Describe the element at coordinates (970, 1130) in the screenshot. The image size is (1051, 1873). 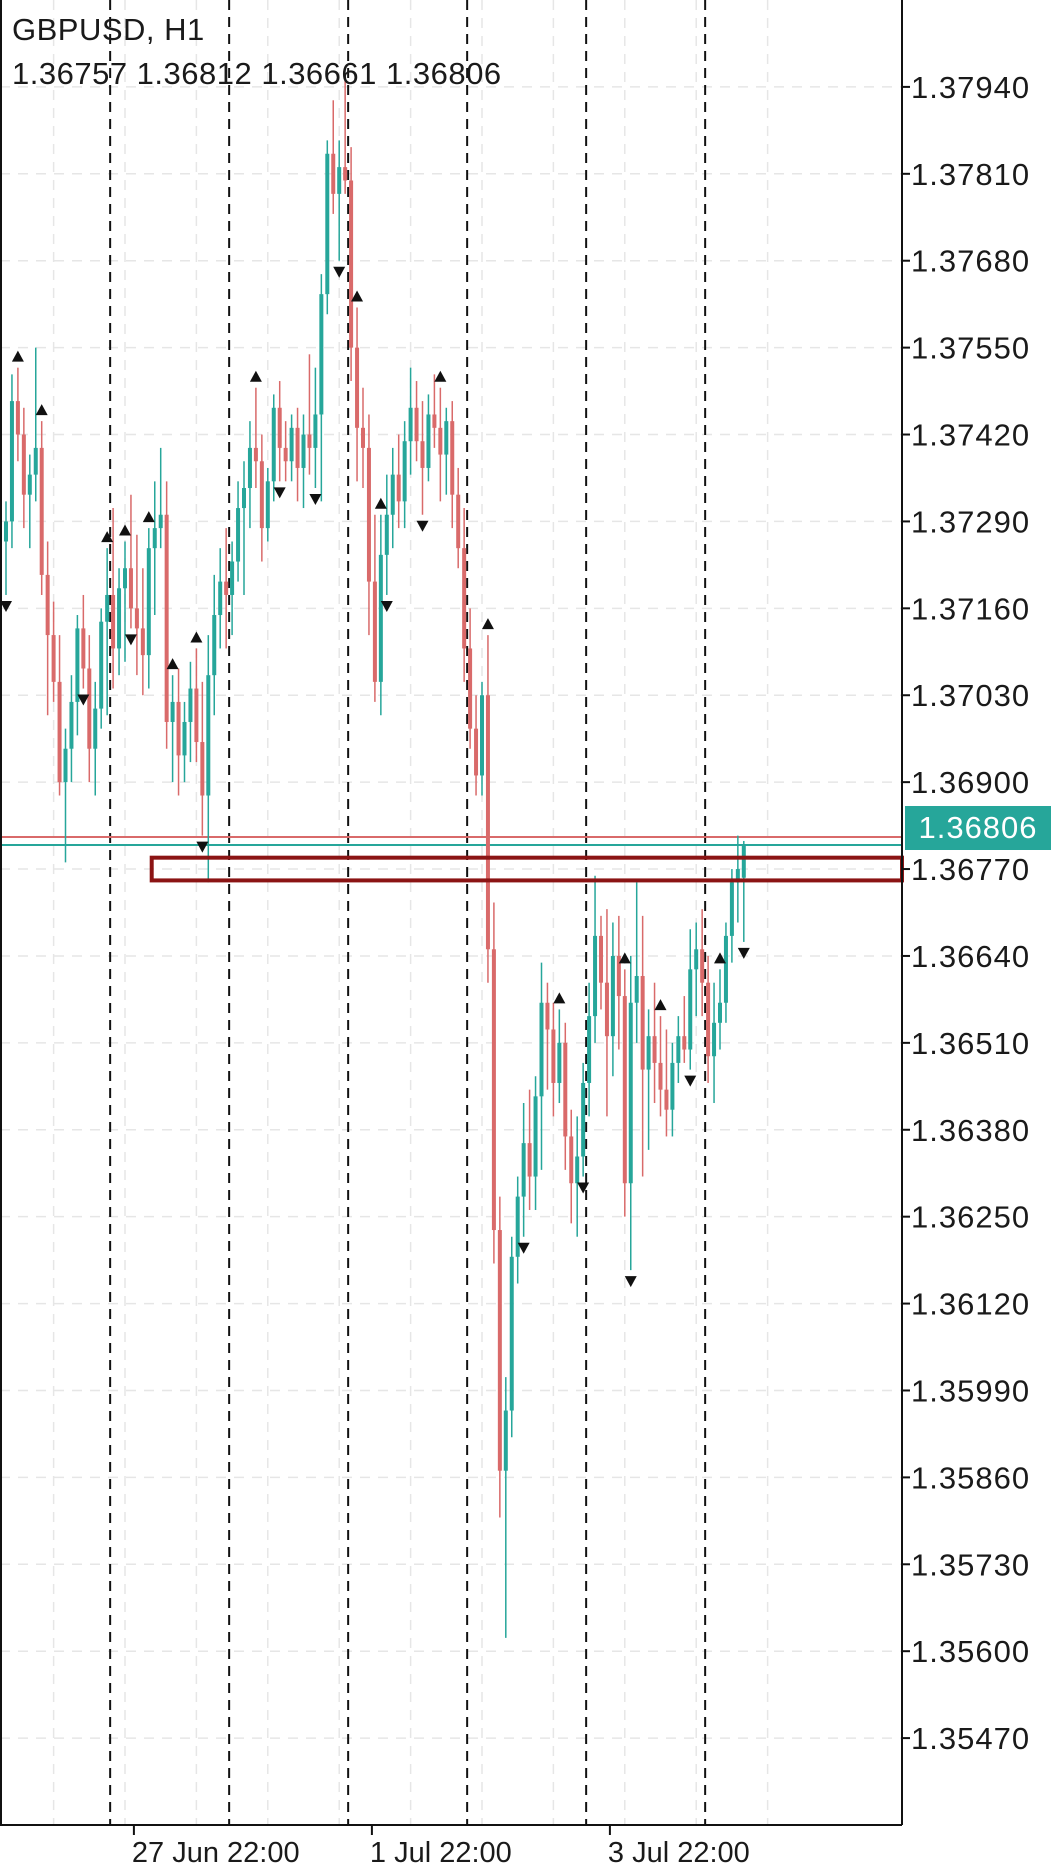
I see `y-tick-label: 1.36380` at that location.